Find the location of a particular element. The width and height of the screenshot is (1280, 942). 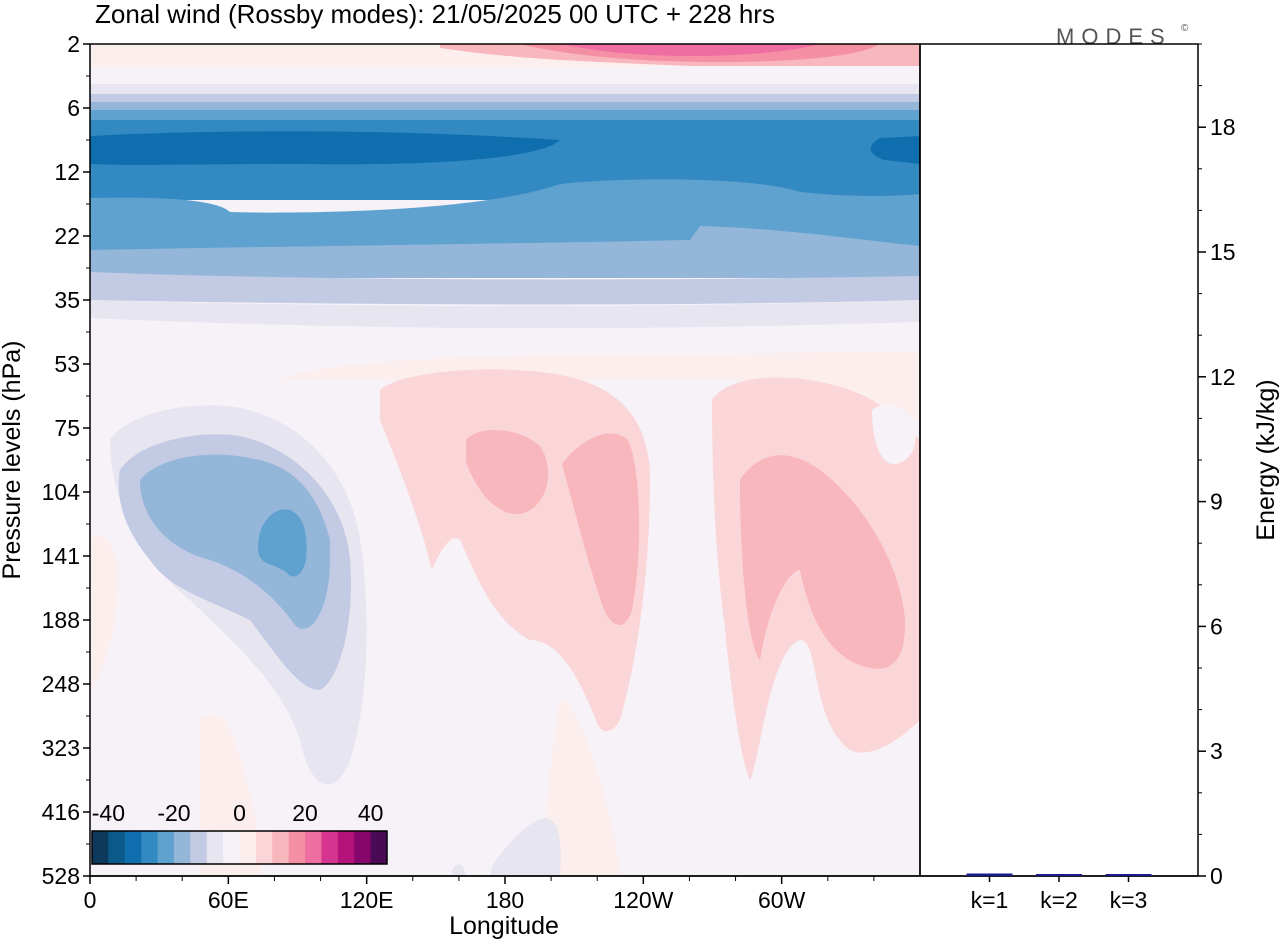

y-tick-label: 12 is located at coordinates (67, 172).